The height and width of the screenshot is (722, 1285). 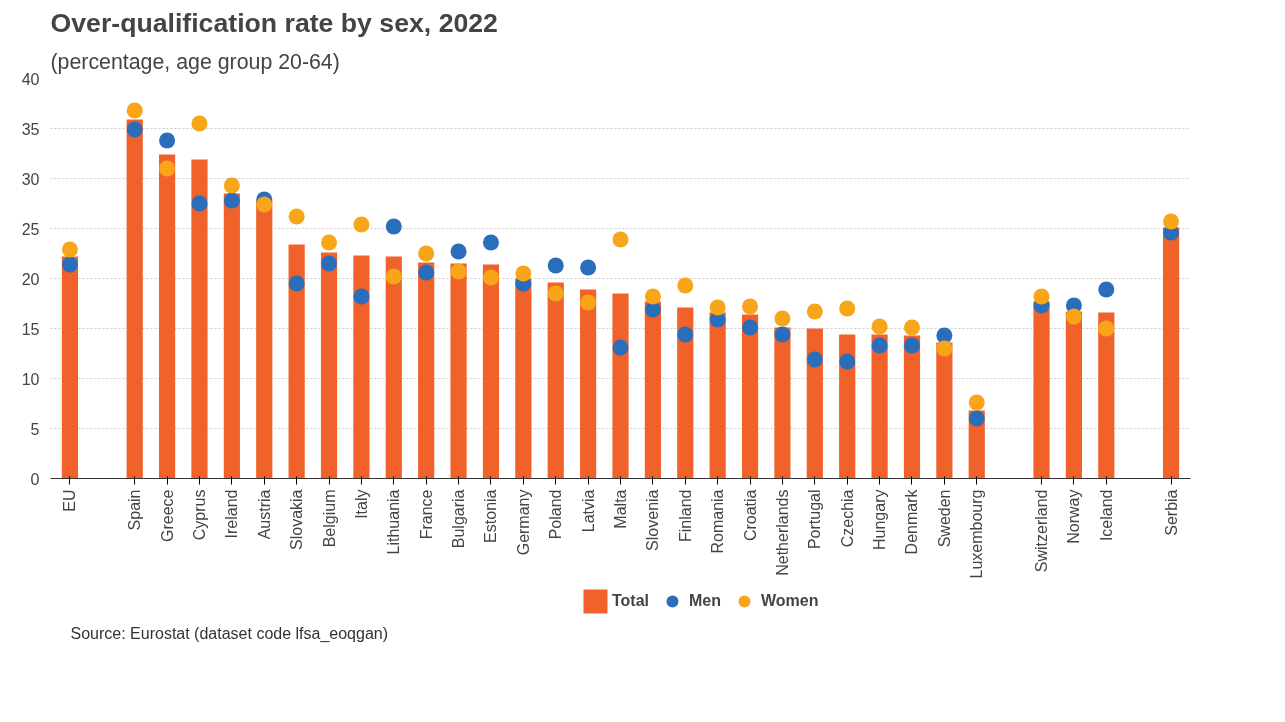 What do you see at coordinates (30, 279) in the screenshot?
I see `y-tick-label: 20` at bounding box center [30, 279].